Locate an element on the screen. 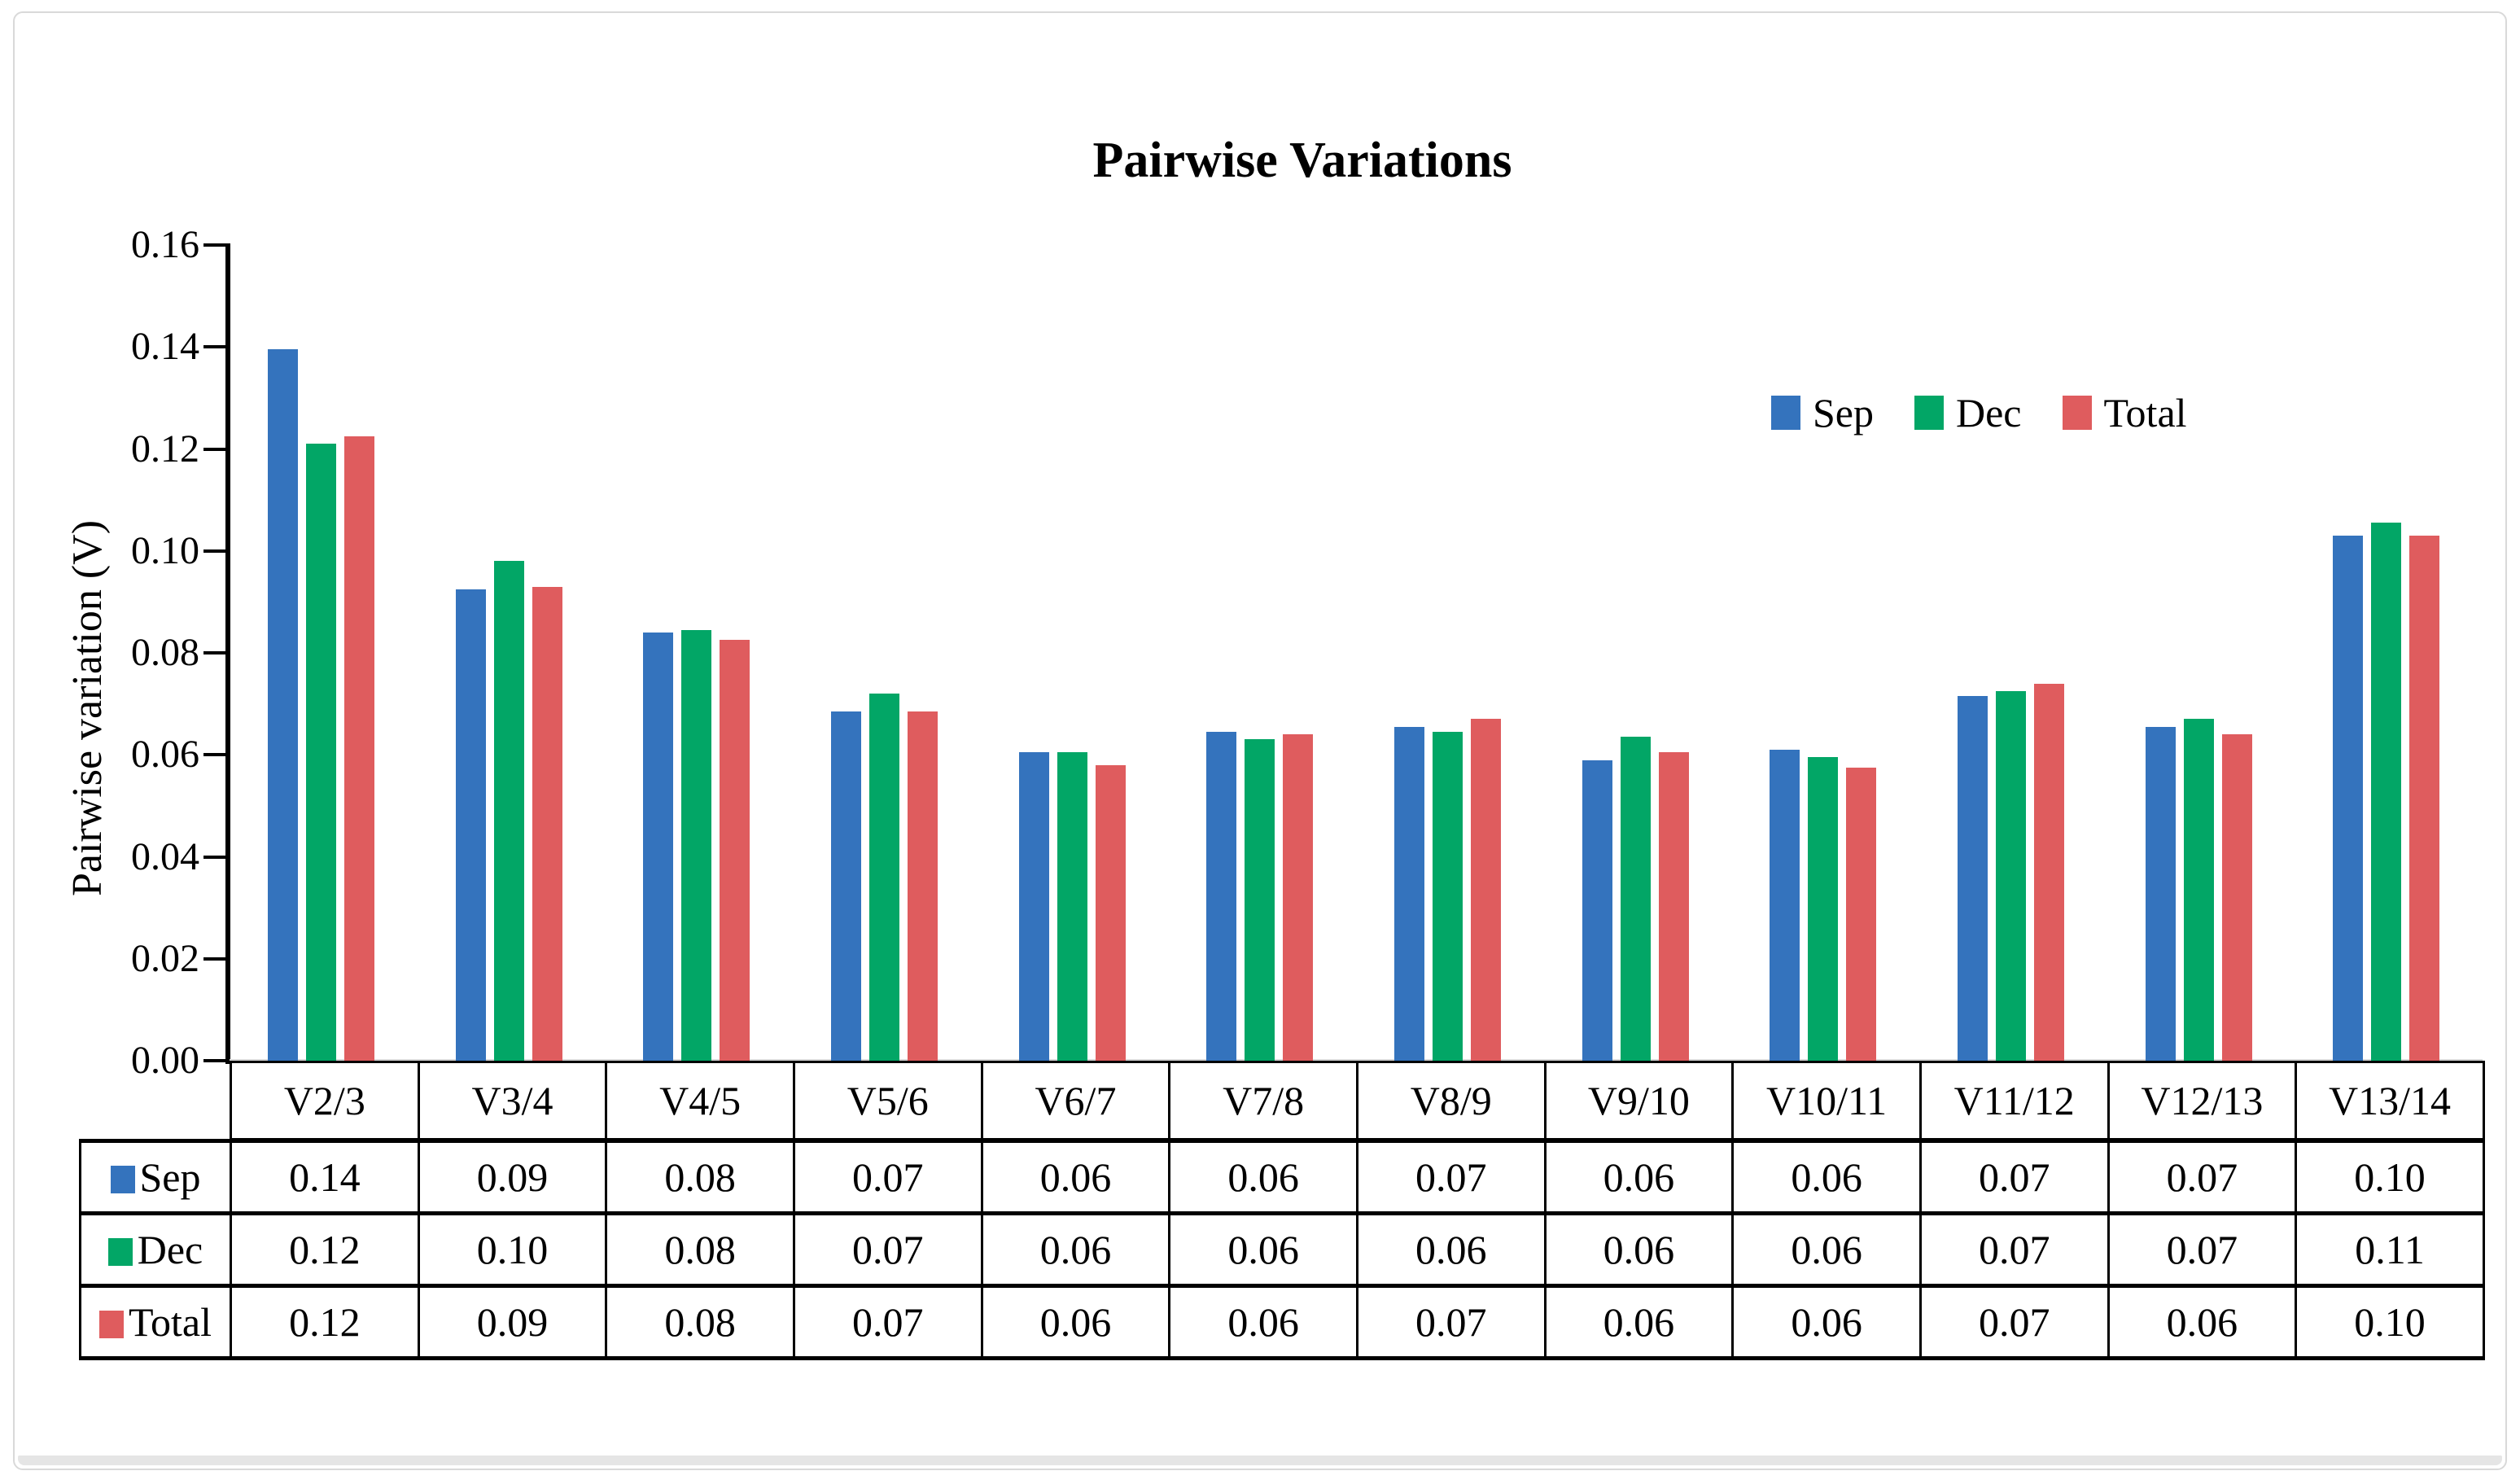 The image size is (2520, 1484). table-header-cell-v9-10: V9/10 is located at coordinates (1639, 1102).